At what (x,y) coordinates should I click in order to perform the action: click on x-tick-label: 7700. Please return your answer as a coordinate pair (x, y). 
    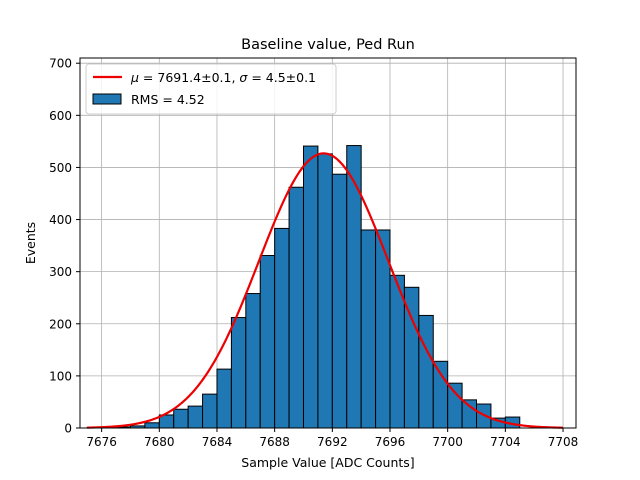
    Looking at the image, I should click on (447, 442).